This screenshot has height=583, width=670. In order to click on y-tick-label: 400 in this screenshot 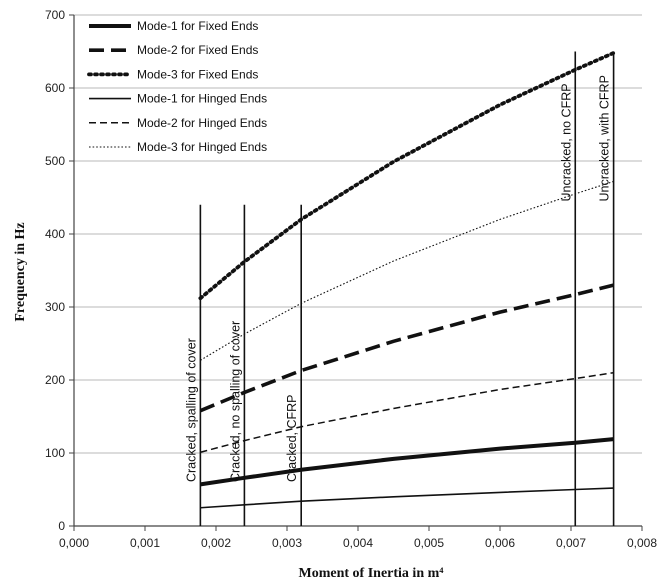, I will do `click(55, 234)`.